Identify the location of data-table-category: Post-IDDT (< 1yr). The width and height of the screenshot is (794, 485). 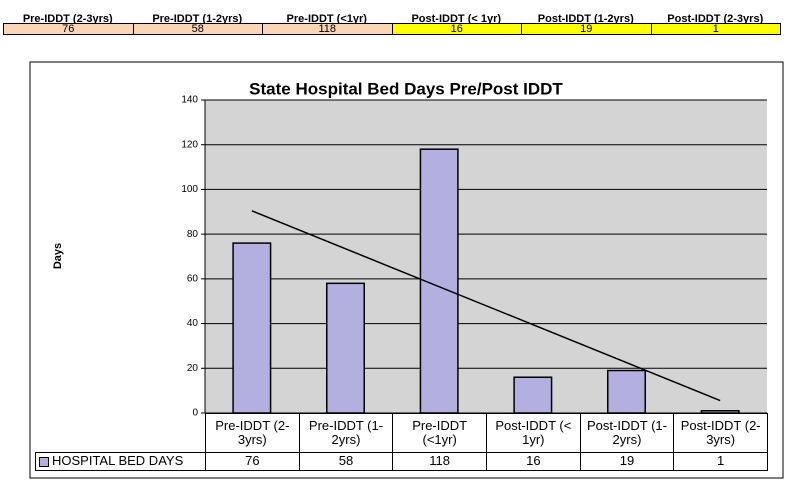
(533, 433).